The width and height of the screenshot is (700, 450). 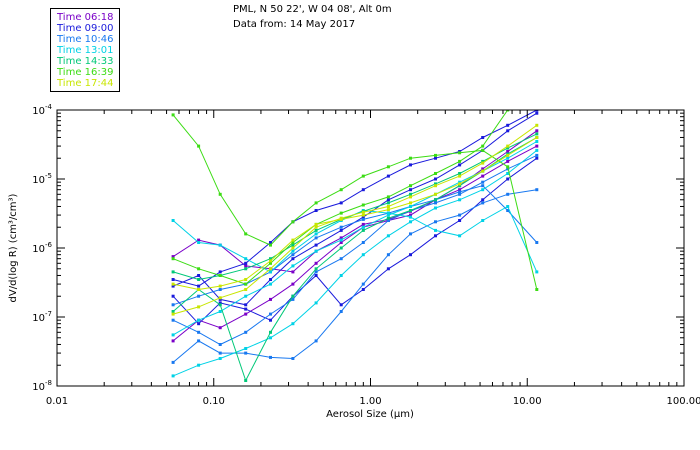 I want to click on y-tick-exponent: -5, so click(x=48, y=176).